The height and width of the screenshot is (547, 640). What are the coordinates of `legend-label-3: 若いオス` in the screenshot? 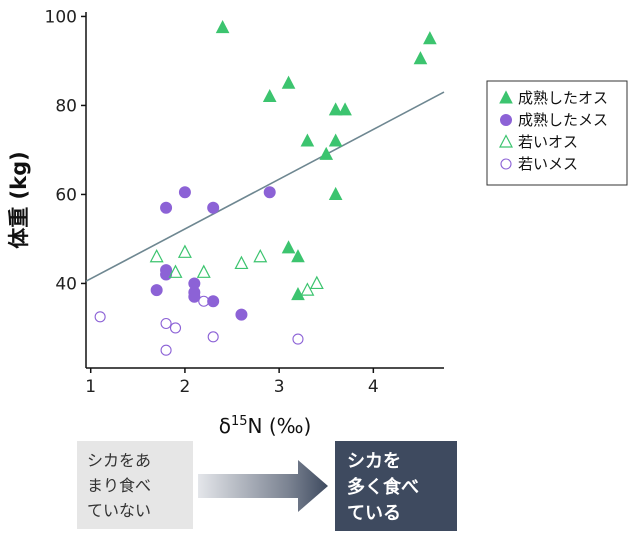 It's located at (548, 142).